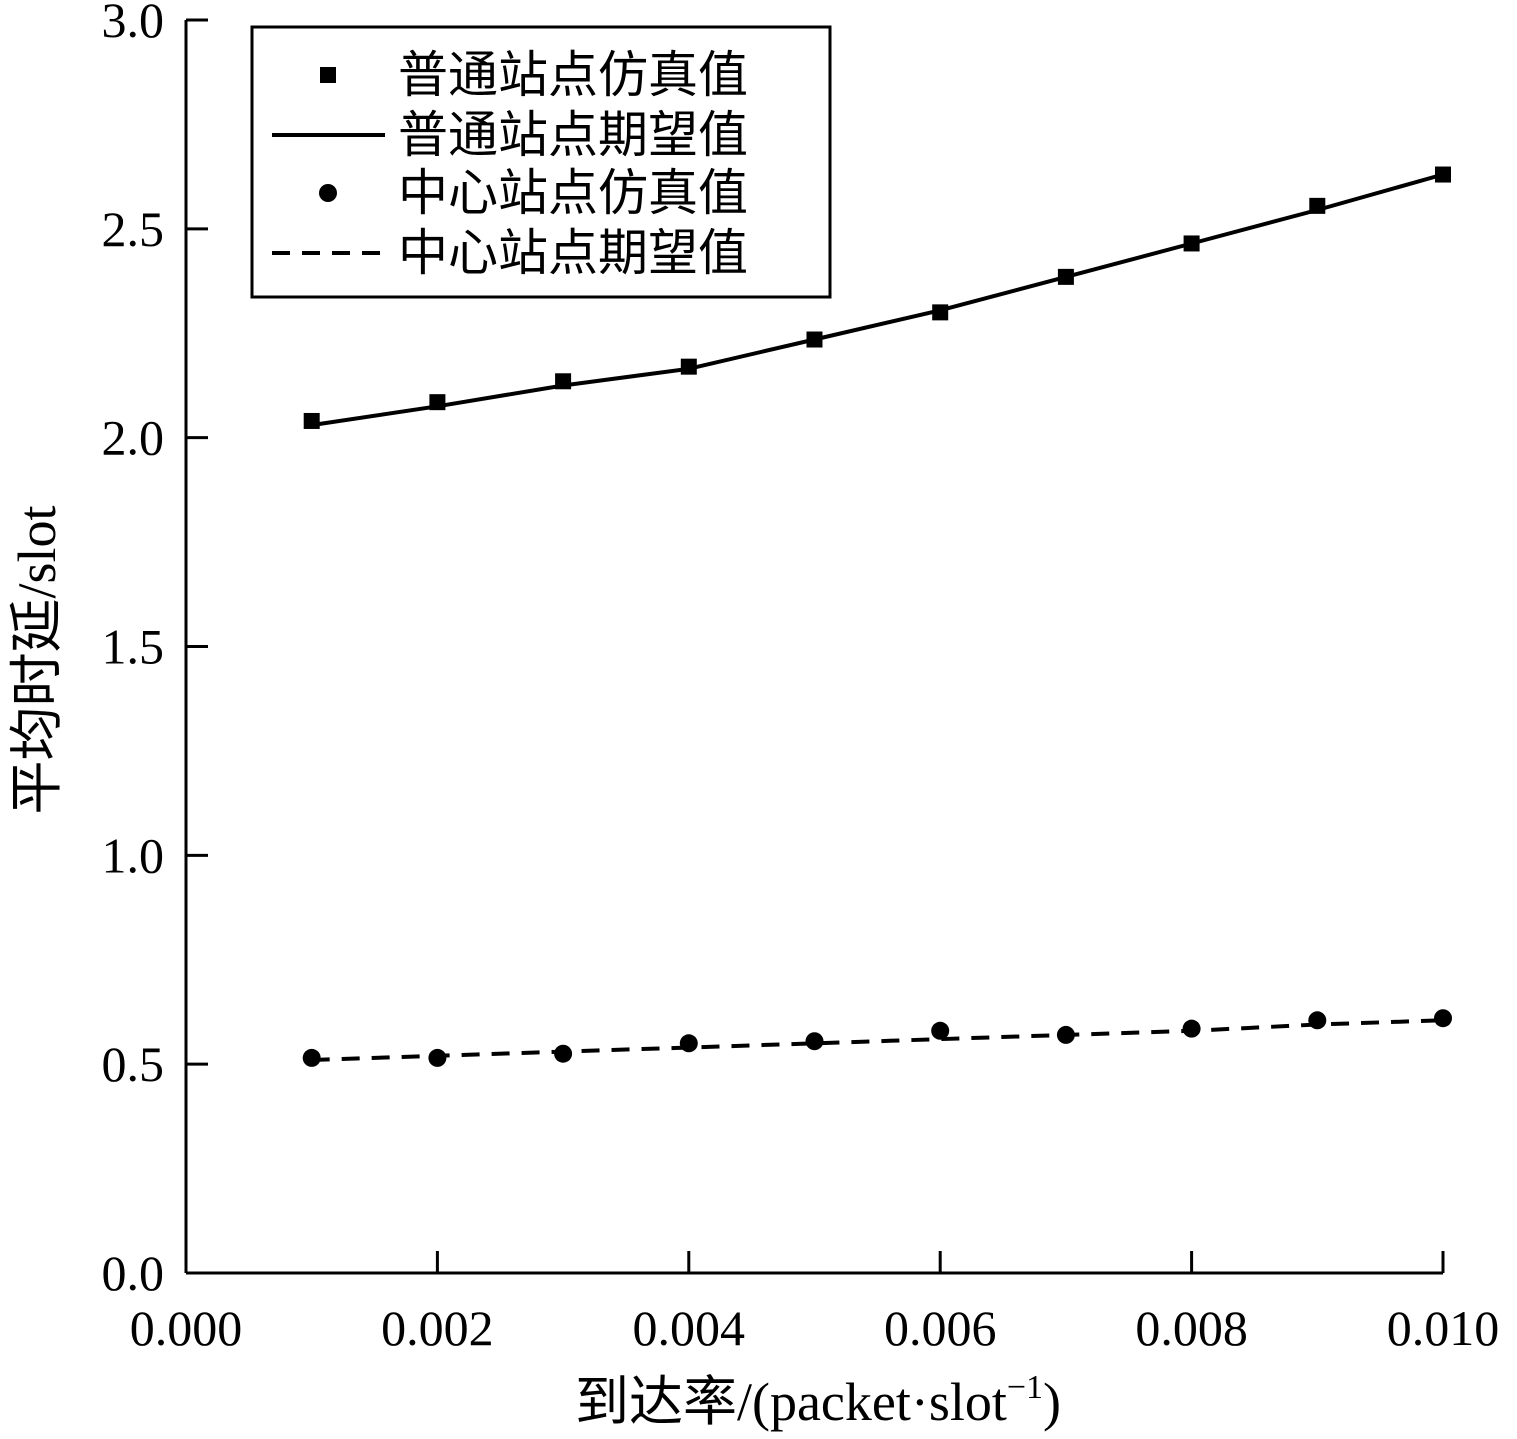  What do you see at coordinates (186, 1328) in the screenshot?
I see `x-tick-label: 0.000` at bounding box center [186, 1328].